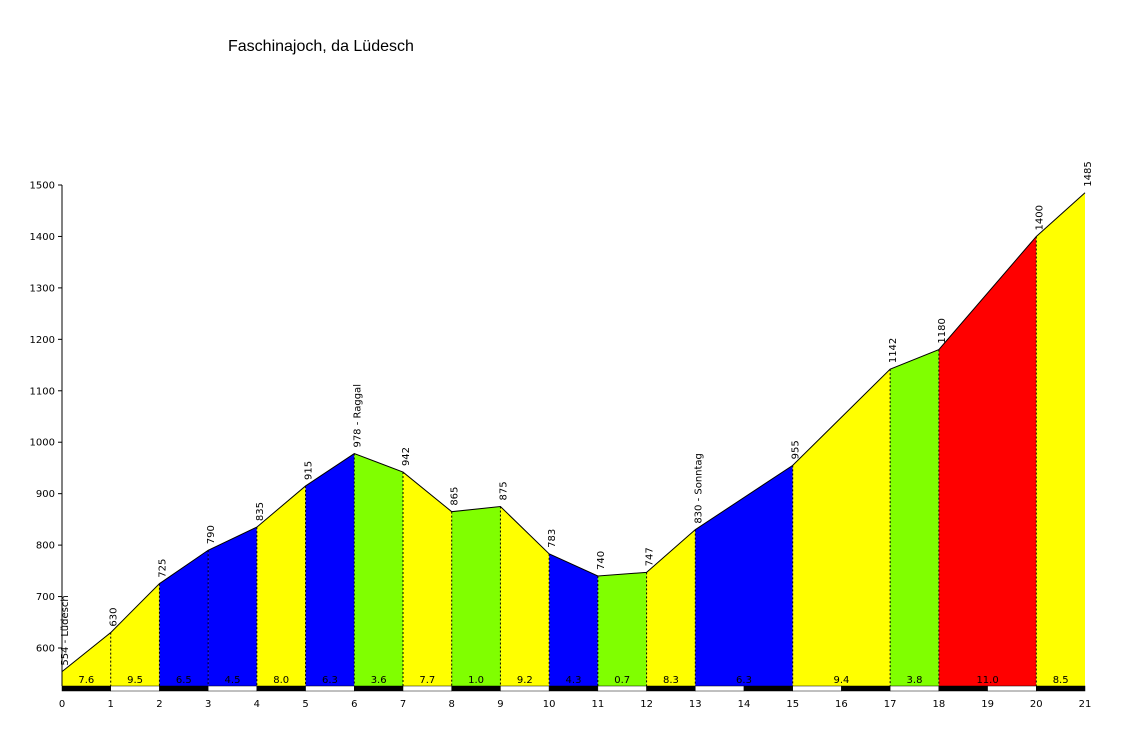  What do you see at coordinates (114, 616) in the screenshot?
I see `elevation-label: 630` at bounding box center [114, 616].